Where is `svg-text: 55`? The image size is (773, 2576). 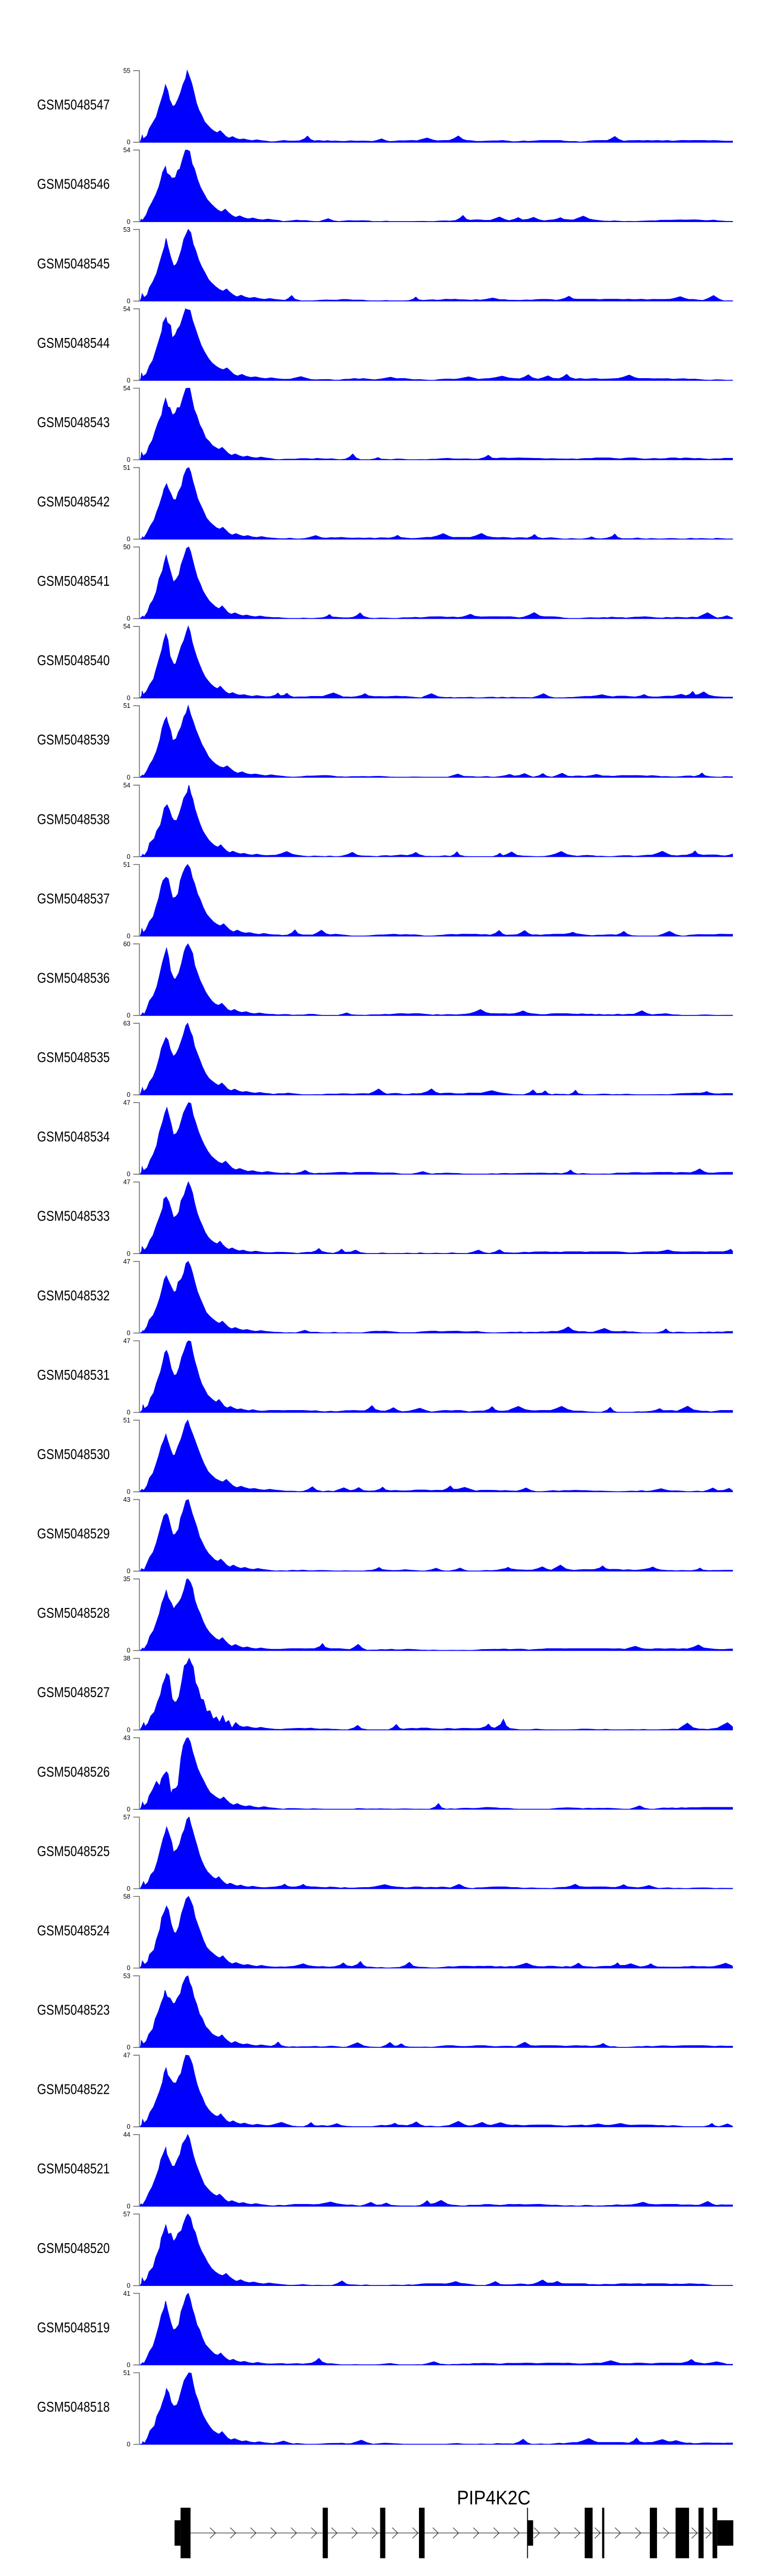
svg-text: 55 is located at coordinates (126, 71).